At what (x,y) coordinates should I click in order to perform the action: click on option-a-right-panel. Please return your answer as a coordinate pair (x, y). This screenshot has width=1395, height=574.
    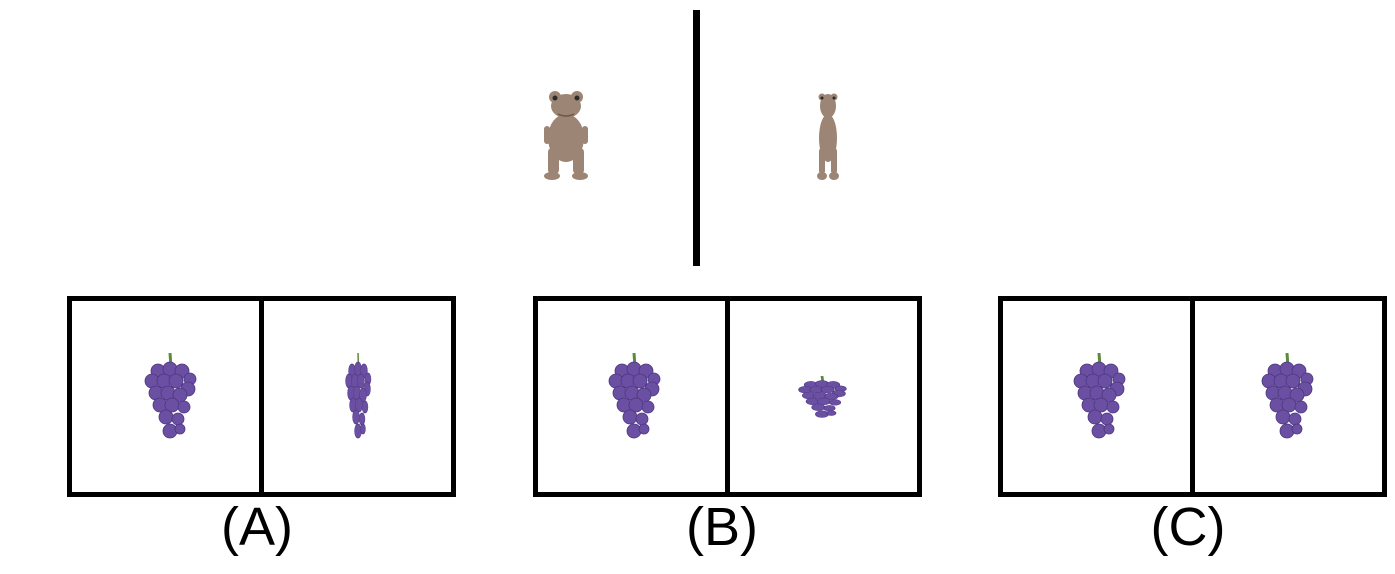
    Looking at the image, I should click on (357, 396).